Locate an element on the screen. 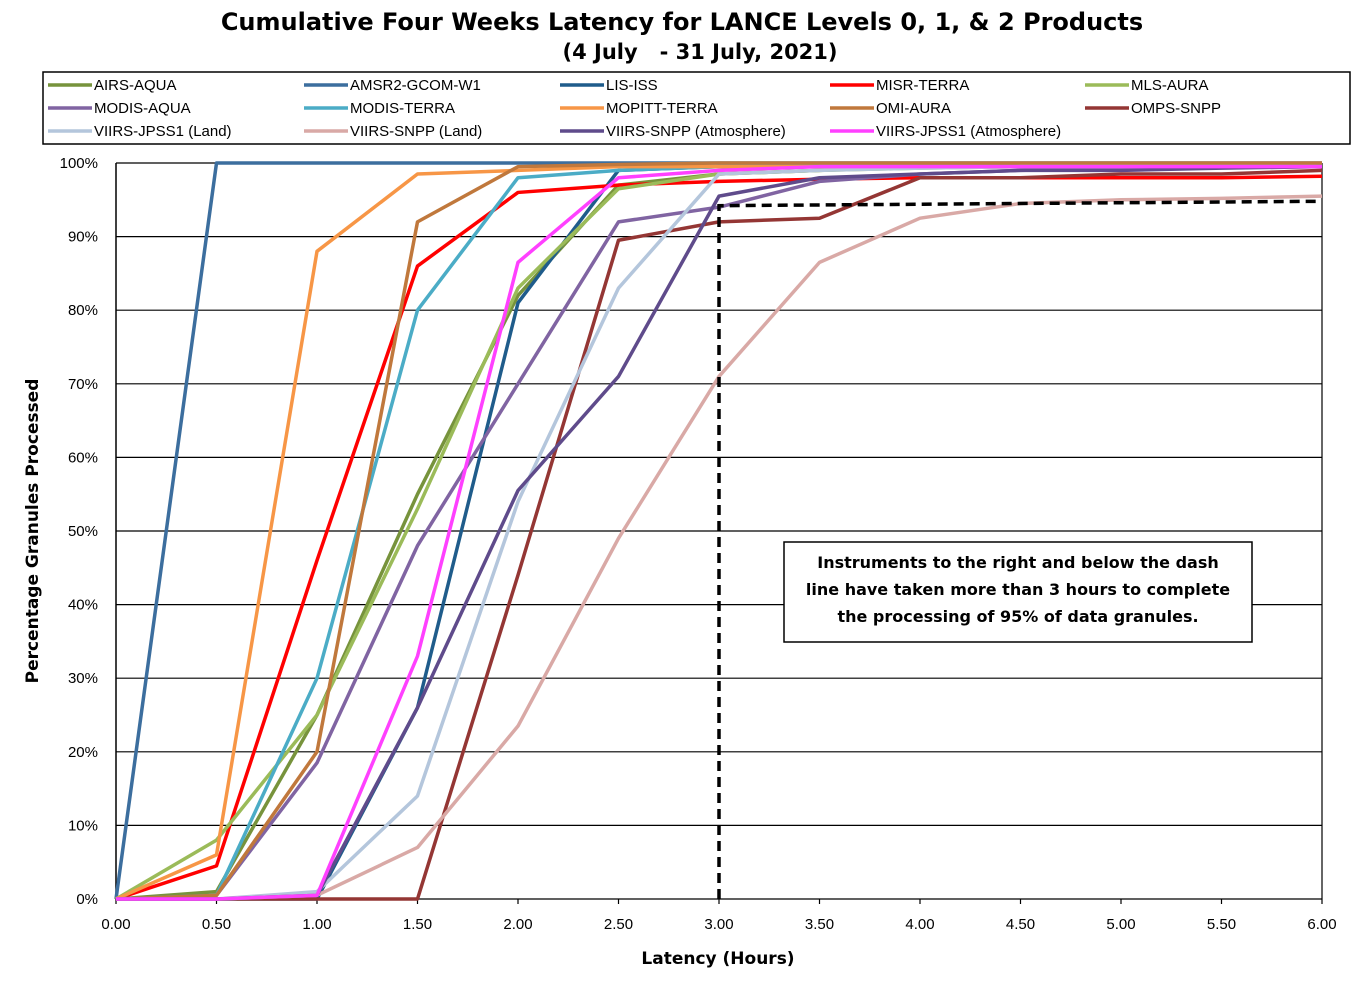 The height and width of the screenshot is (986, 1364). y-tick-label: 40% is located at coordinates (83, 605).